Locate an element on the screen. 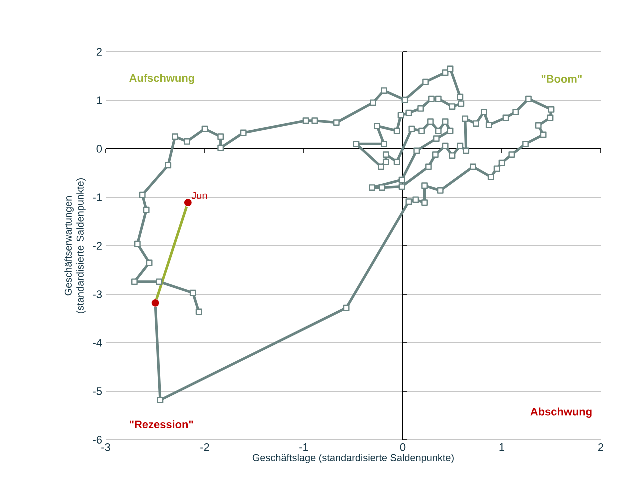 The height and width of the screenshot is (488, 640). y-tick-label: -4 is located at coordinates (97, 343).